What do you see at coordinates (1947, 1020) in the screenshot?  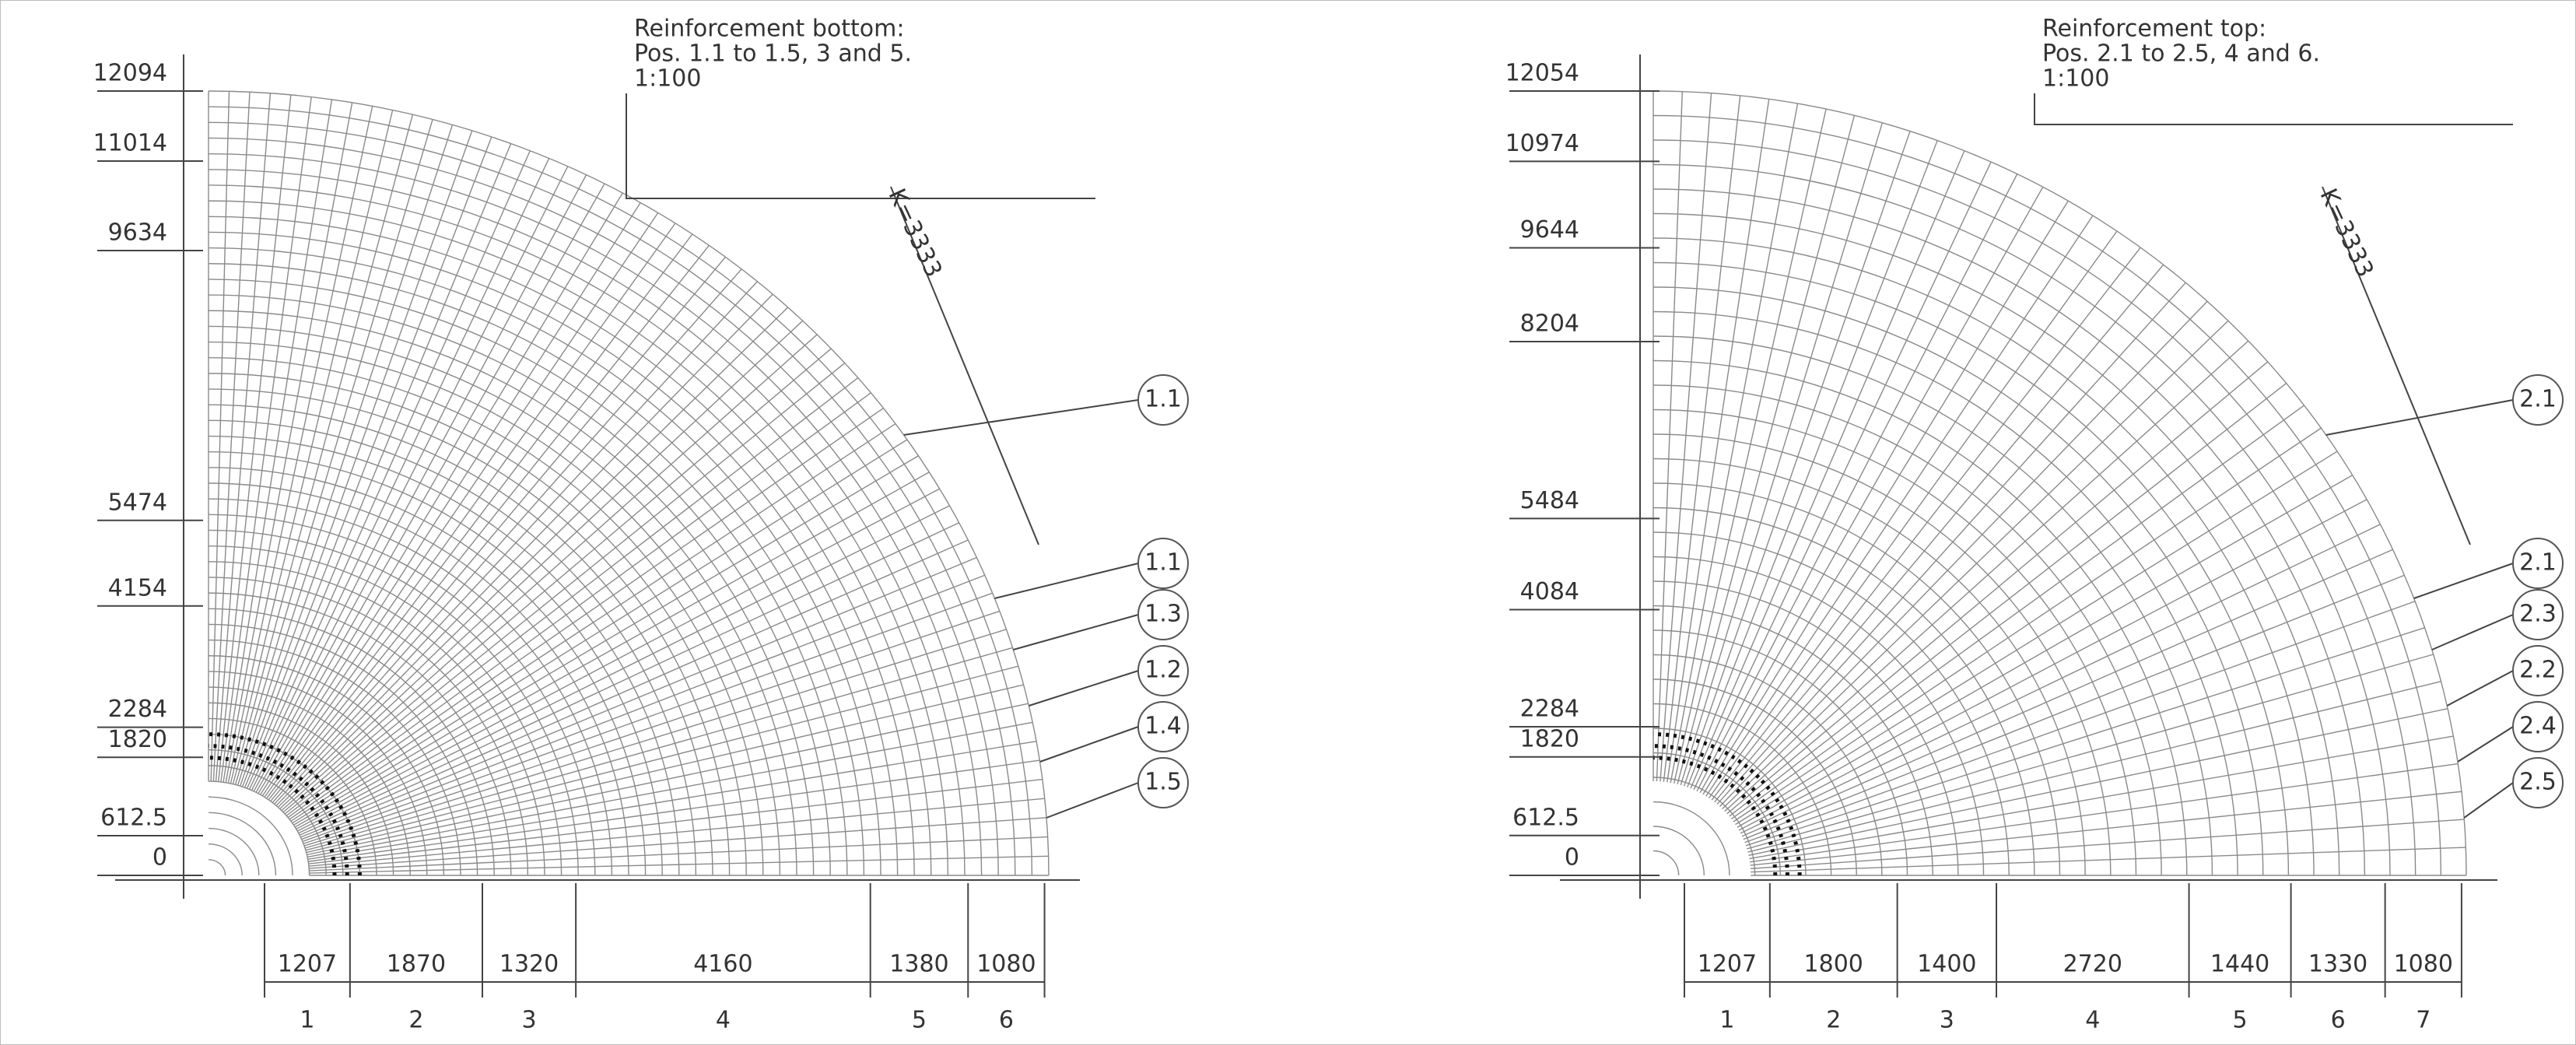 I see `zone-number: 3` at bounding box center [1947, 1020].